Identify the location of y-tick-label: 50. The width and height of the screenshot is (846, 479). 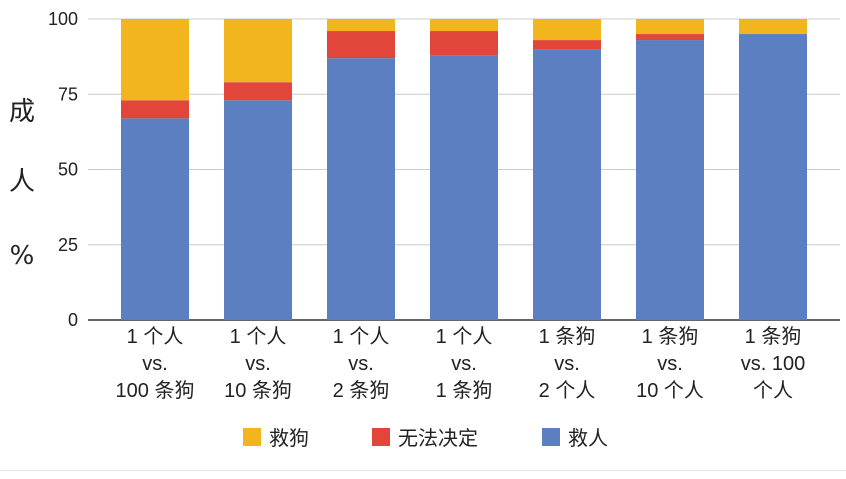
(68, 170).